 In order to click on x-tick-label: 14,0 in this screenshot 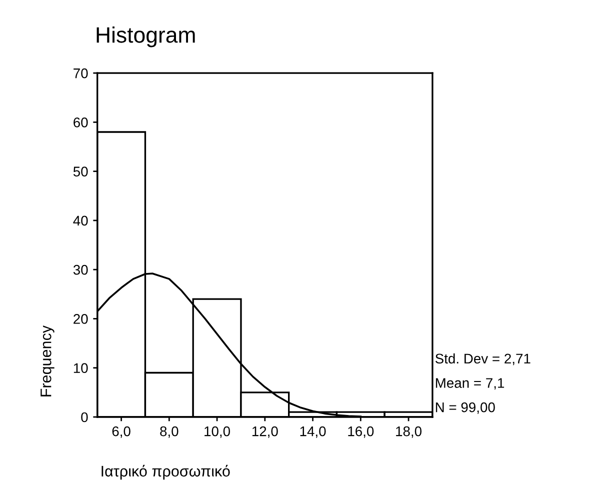, I will do `click(313, 432)`.